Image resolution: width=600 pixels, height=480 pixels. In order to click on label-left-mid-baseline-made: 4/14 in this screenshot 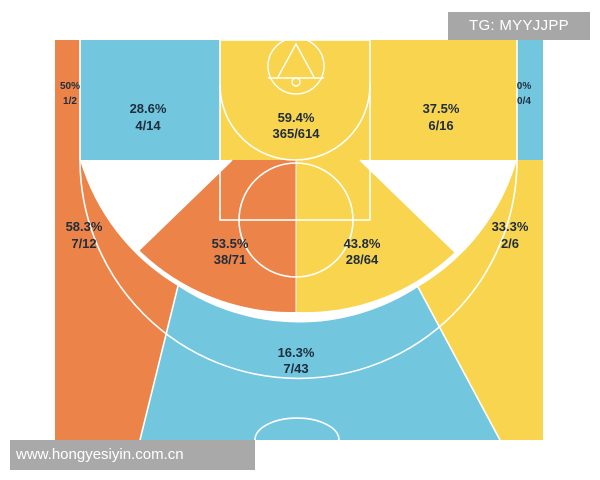, I will do `click(148, 125)`.